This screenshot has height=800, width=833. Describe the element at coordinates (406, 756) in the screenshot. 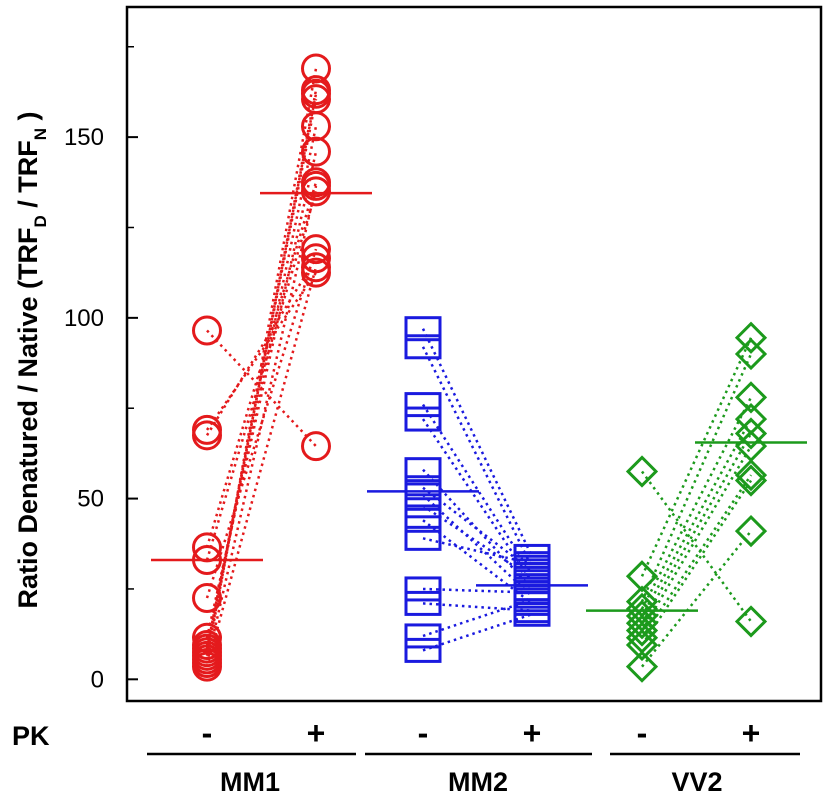

I see `group-labels: PK - +MM1- +MM2- +VV2` at that location.